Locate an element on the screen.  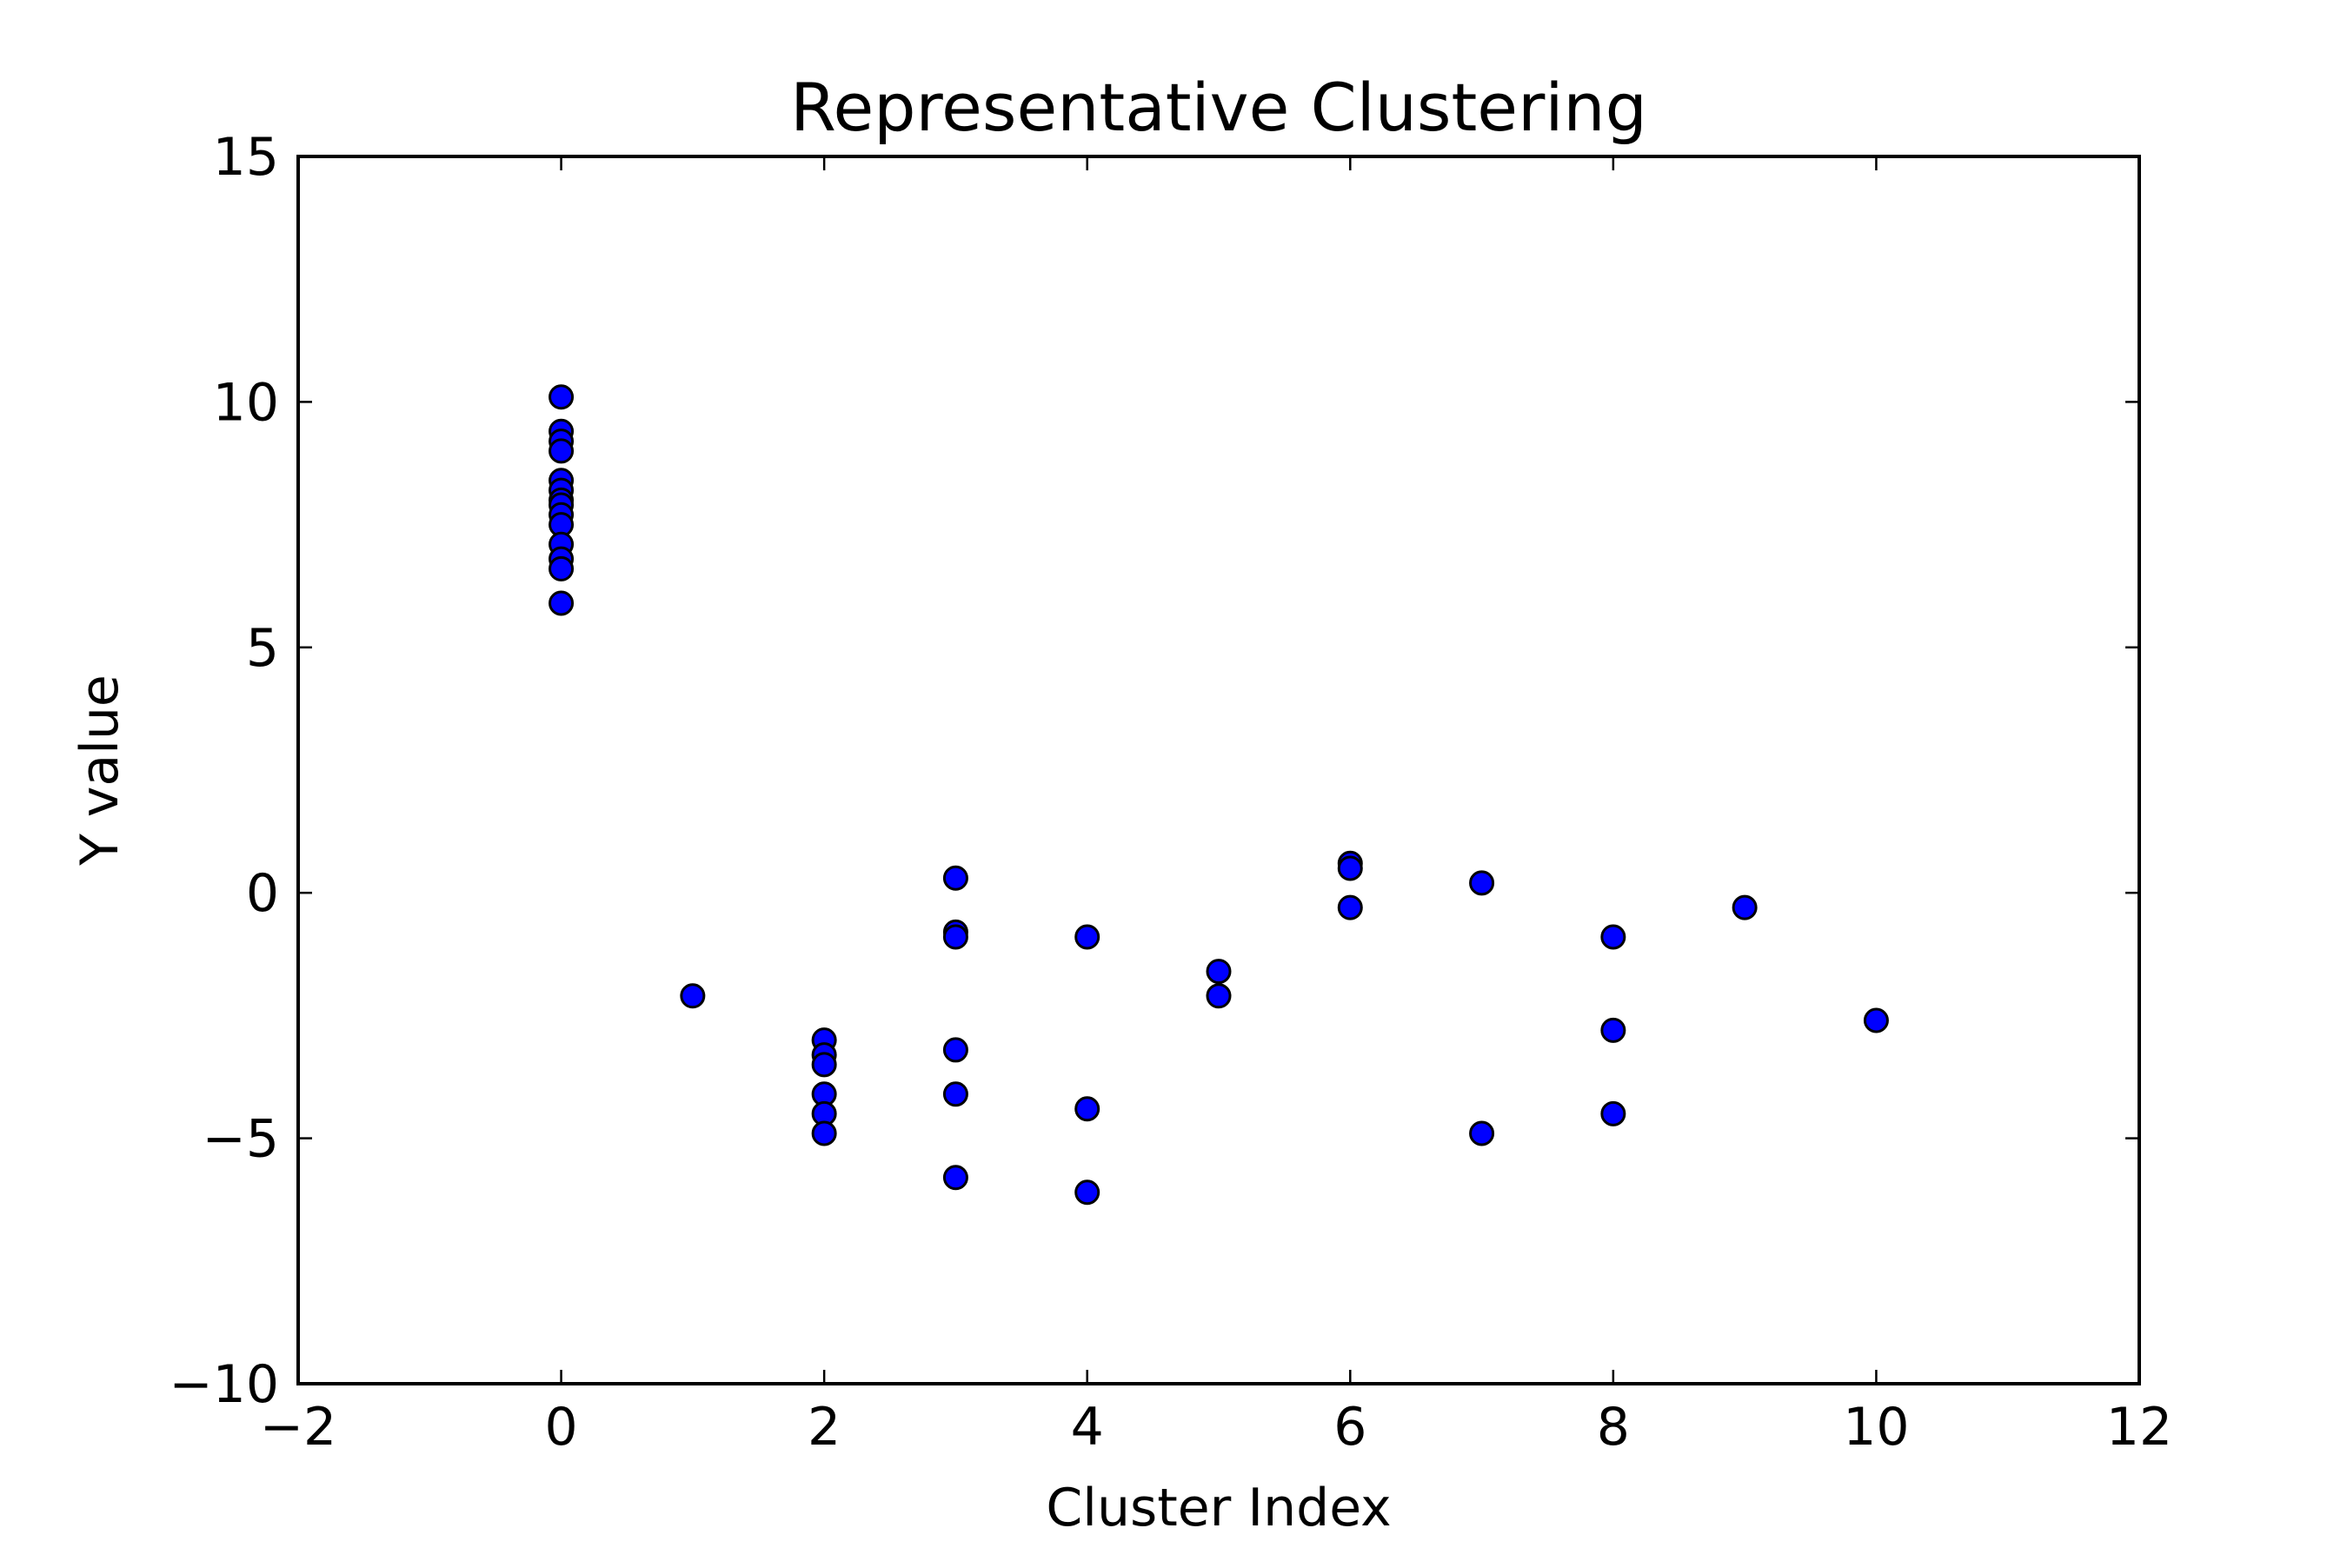
x-tick-label: 6 is located at coordinates (1349, 1427).